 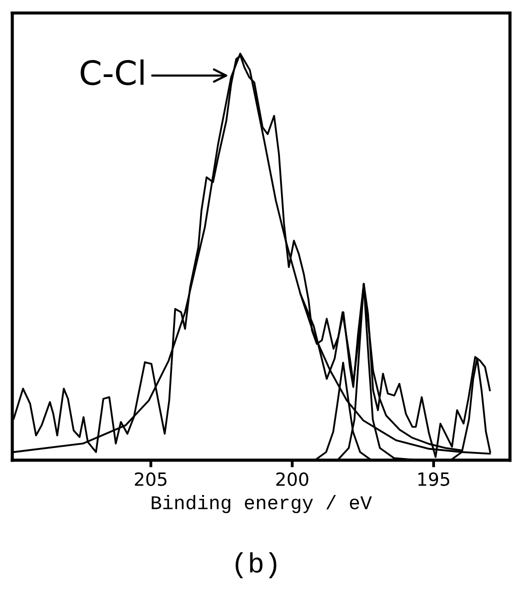 I want to click on x-axis-title: Binding energy / eV, so click(x=262, y=504).